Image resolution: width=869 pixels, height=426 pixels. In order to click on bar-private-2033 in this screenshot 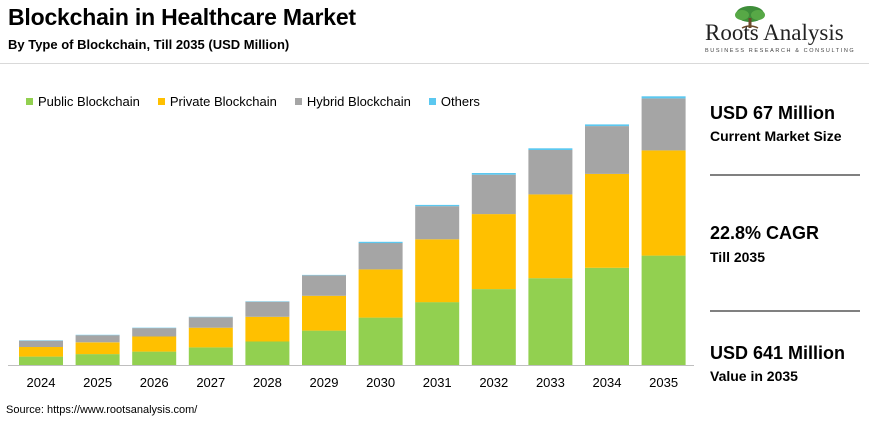, I will do `click(550, 236)`.